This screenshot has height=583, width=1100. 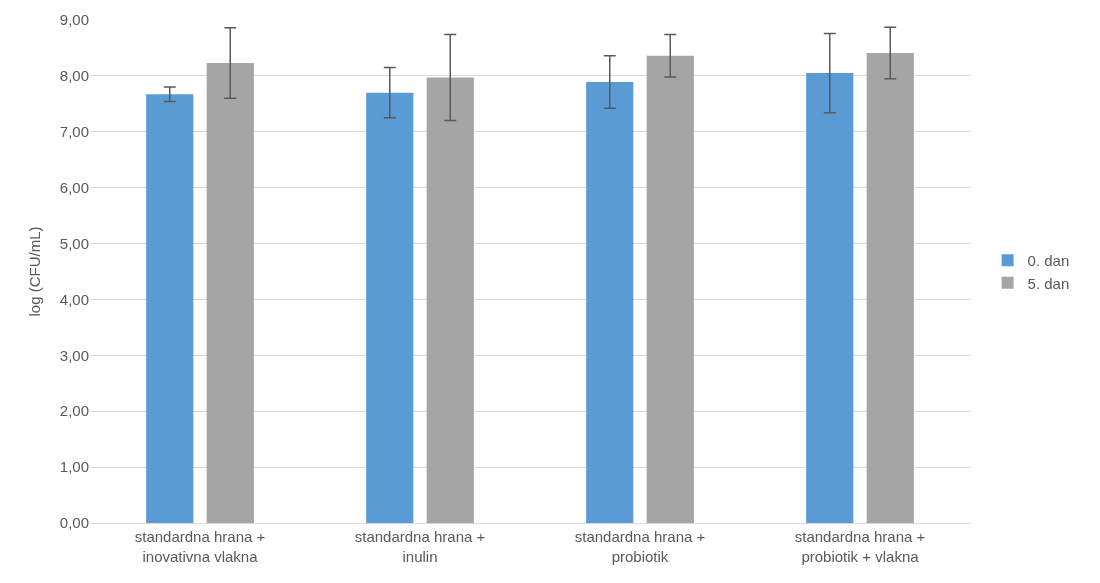 I want to click on y-tick-label: 4,00, so click(x=74, y=299).